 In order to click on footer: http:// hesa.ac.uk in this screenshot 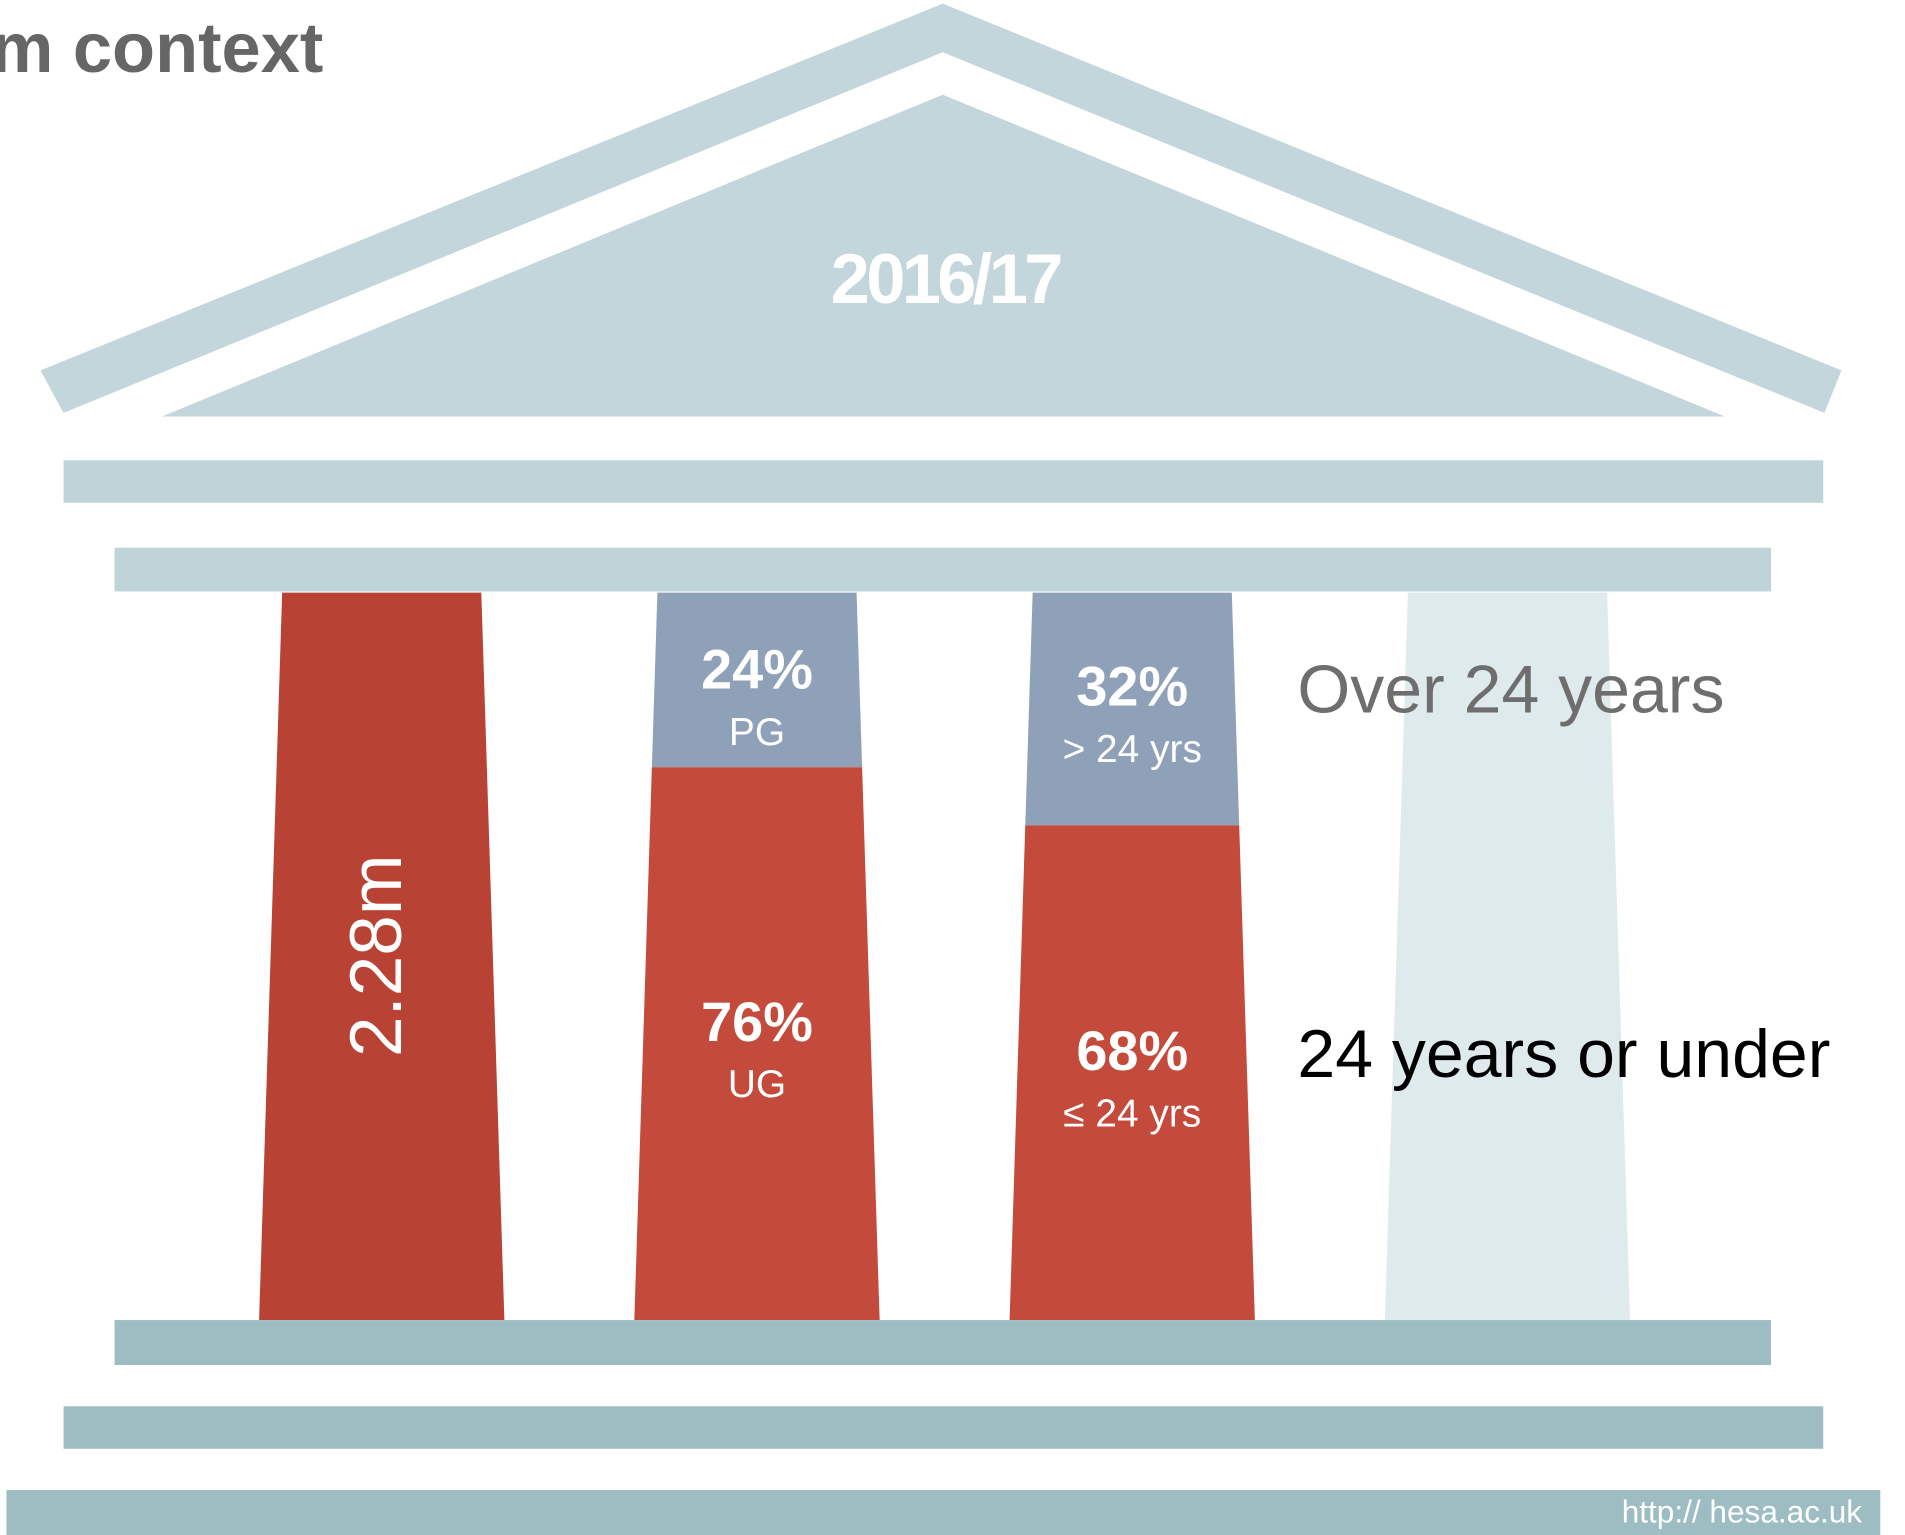, I will do `click(1742, 1512)`.